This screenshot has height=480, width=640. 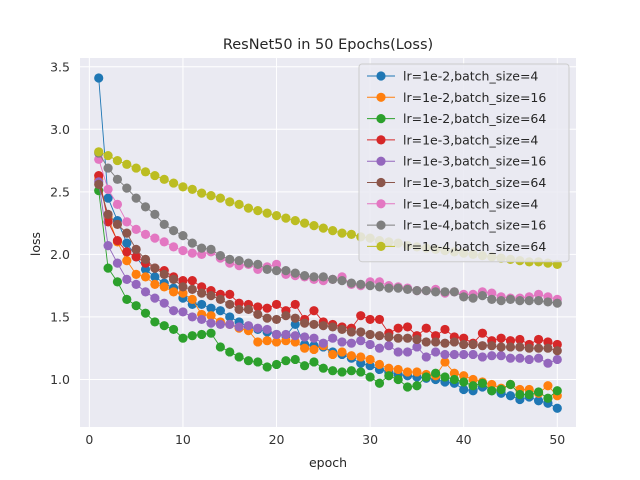 What do you see at coordinates (60, 379) in the screenshot?
I see `y-tick-label: 1.0` at bounding box center [60, 379].